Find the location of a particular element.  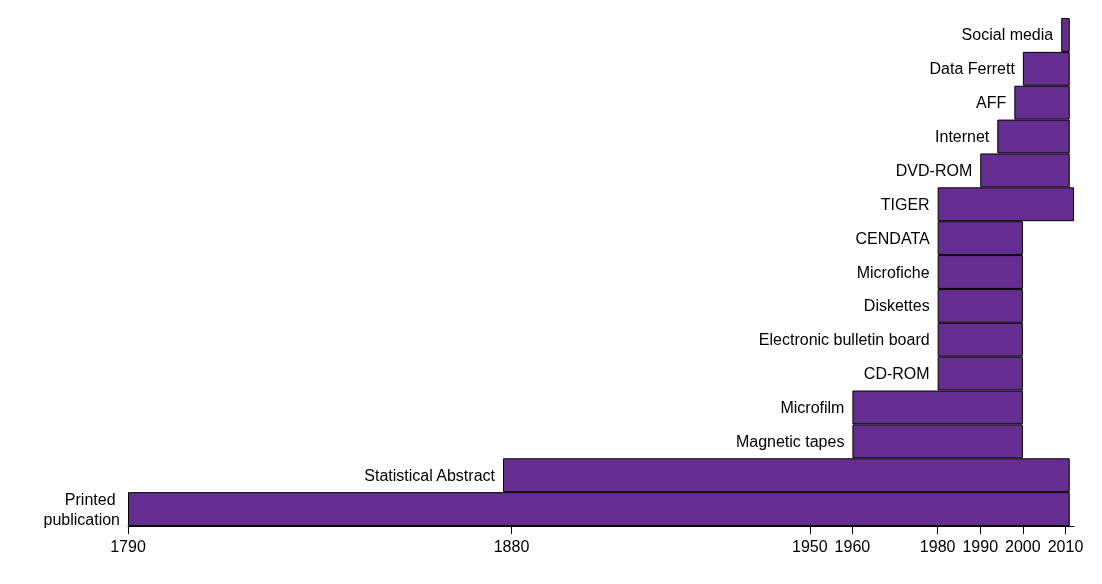

y-tick-label: Printed publication is located at coordinates (81, 509).